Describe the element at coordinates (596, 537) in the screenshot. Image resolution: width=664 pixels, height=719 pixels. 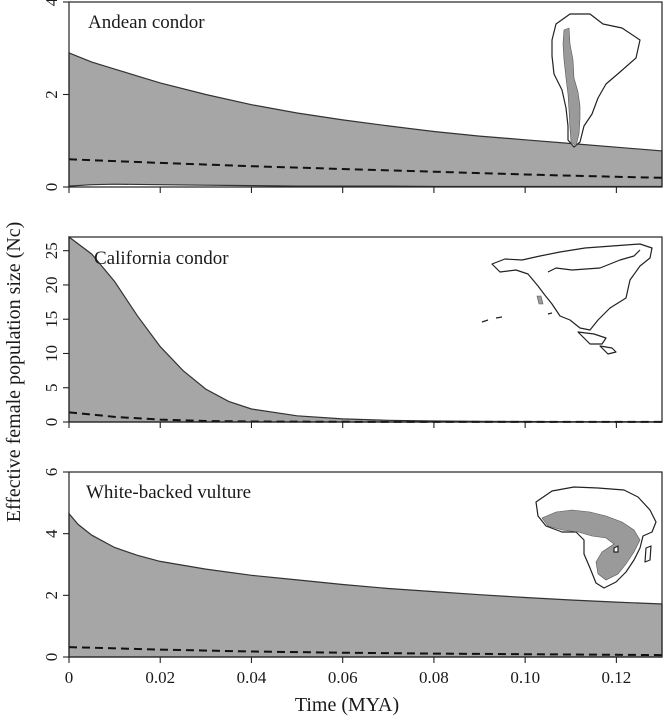
I see `africa-map-icon` at that location.